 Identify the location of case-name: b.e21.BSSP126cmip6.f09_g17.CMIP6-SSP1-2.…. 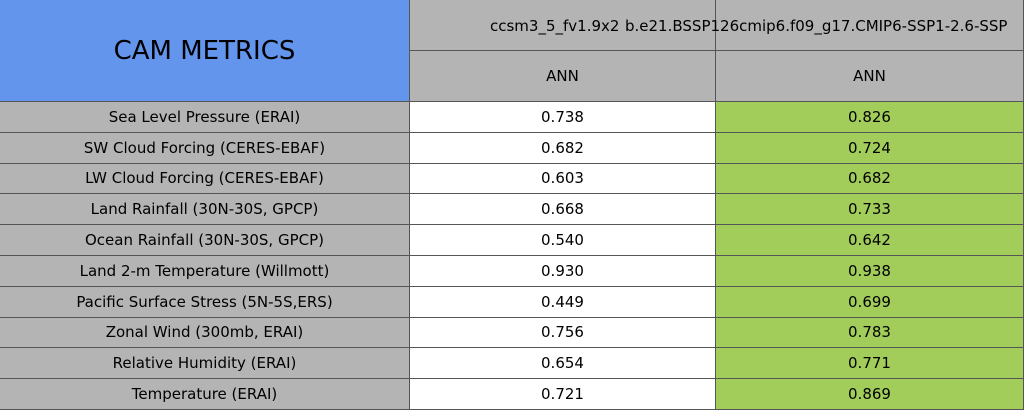
(816, 26).